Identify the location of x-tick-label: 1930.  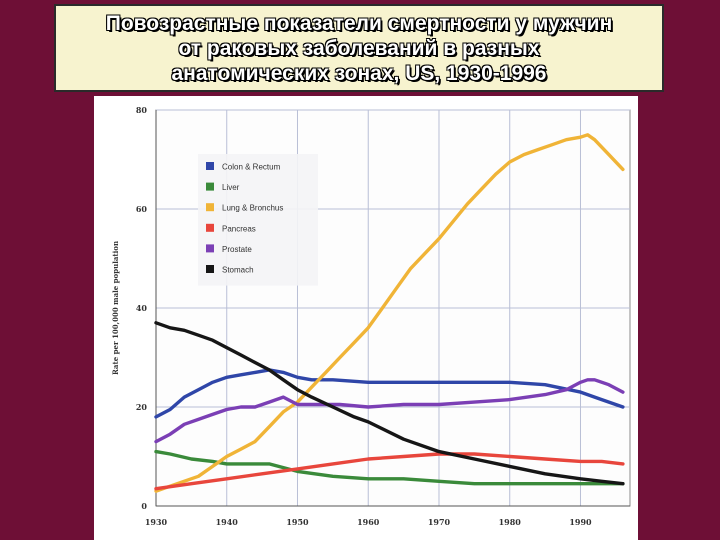
(156, 522).